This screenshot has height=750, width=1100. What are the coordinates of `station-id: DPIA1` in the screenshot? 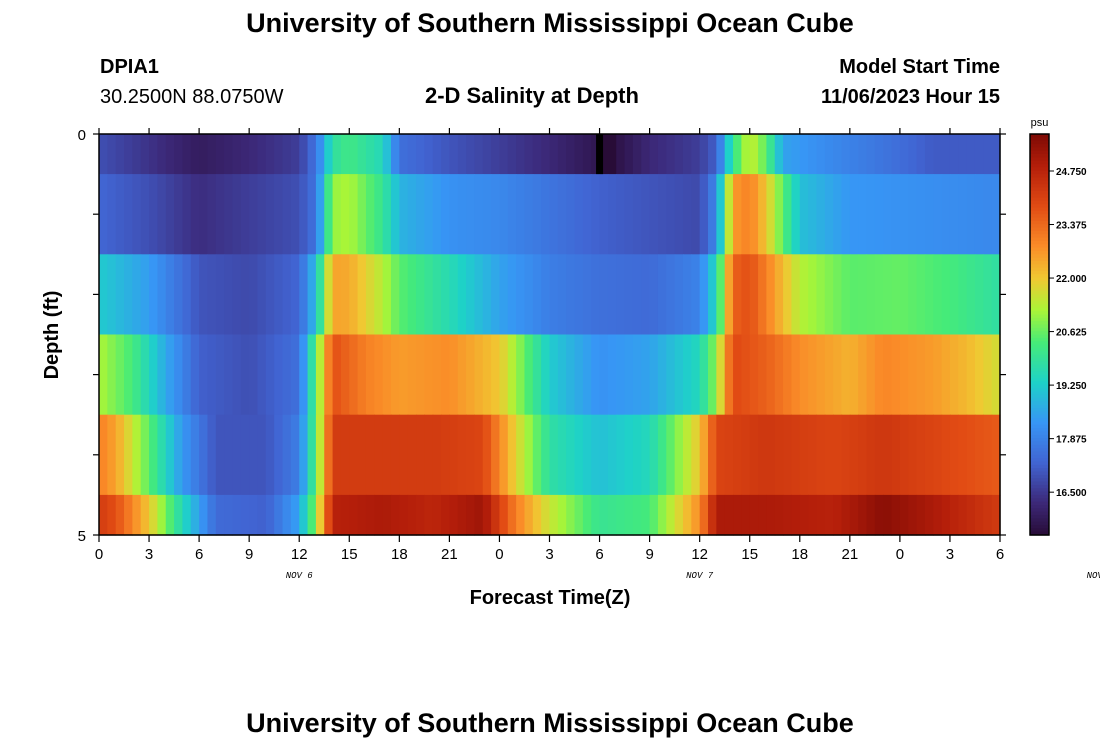 It's located at (129, 67).